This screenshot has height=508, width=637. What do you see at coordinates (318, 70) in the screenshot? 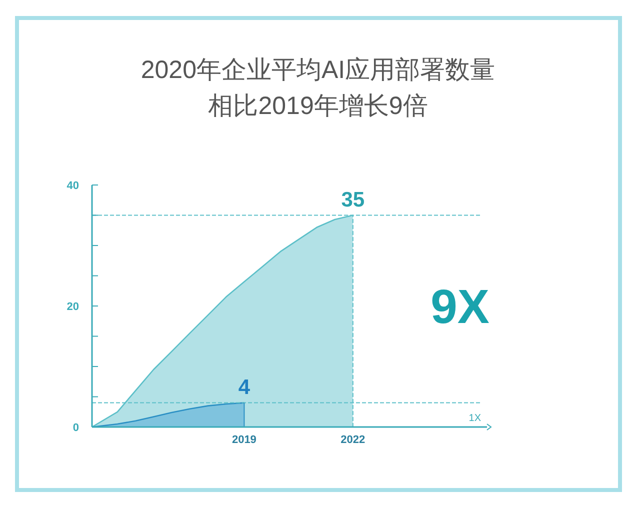
I see `chart-title: 2020年企业平均AI应用部署数量` at bounding box center [318, 70].